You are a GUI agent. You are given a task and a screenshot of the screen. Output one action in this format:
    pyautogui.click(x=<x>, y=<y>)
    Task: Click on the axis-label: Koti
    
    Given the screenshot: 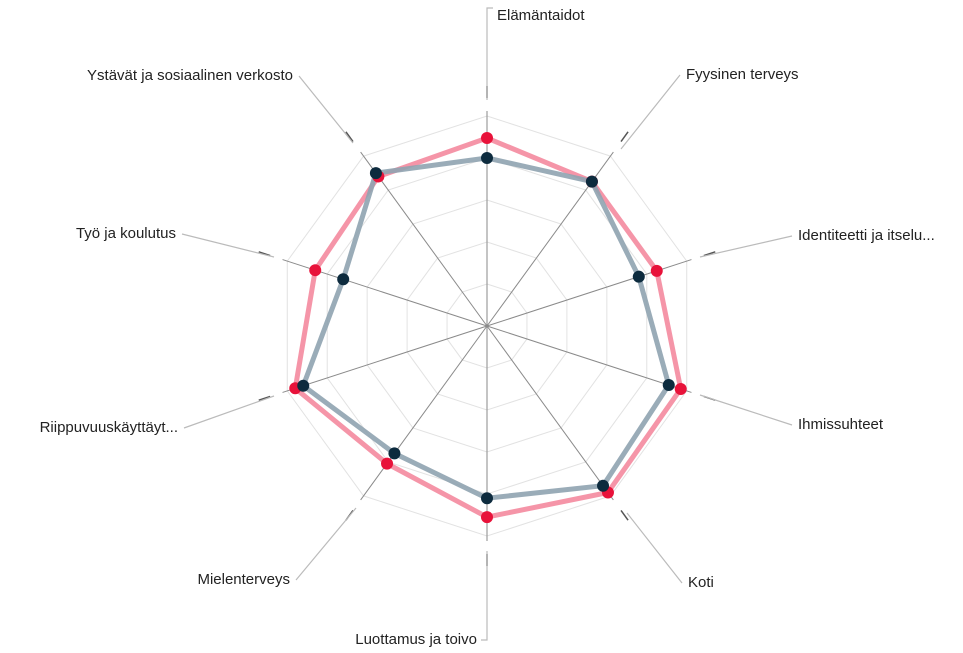 What is the action you would take?
    pyautogui.click(x=701, y=582)
    